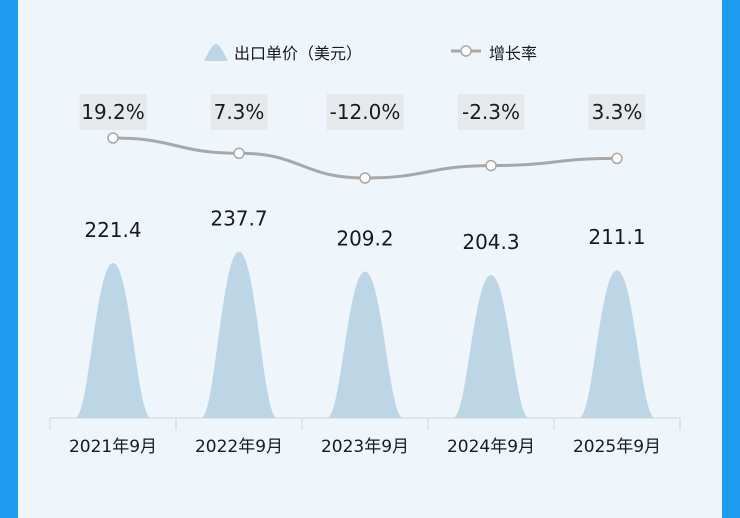 The height and width of the screenshot is (518, 740). I want to click on growth-rate-label: 19.2%, so click(113, 112).